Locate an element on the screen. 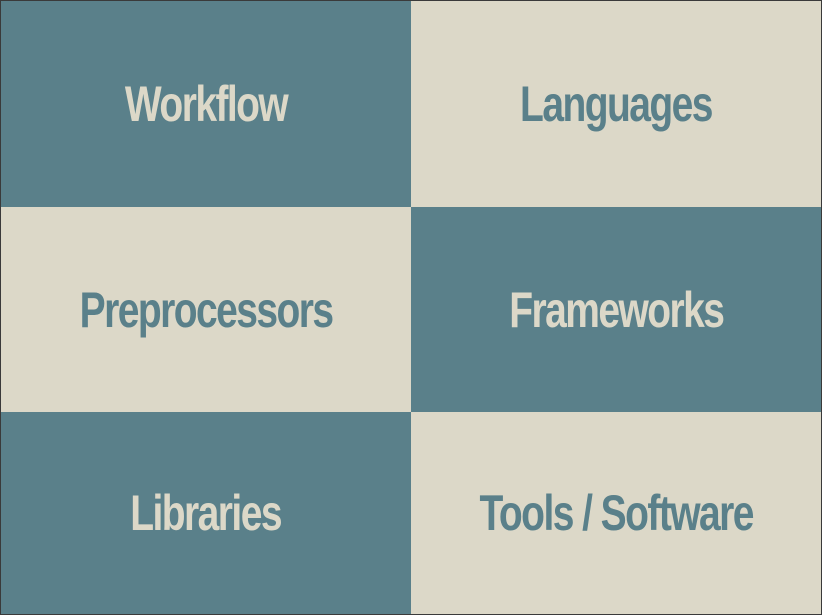  tile-label-libraries: Libraries is located at coordinates (206, 513).